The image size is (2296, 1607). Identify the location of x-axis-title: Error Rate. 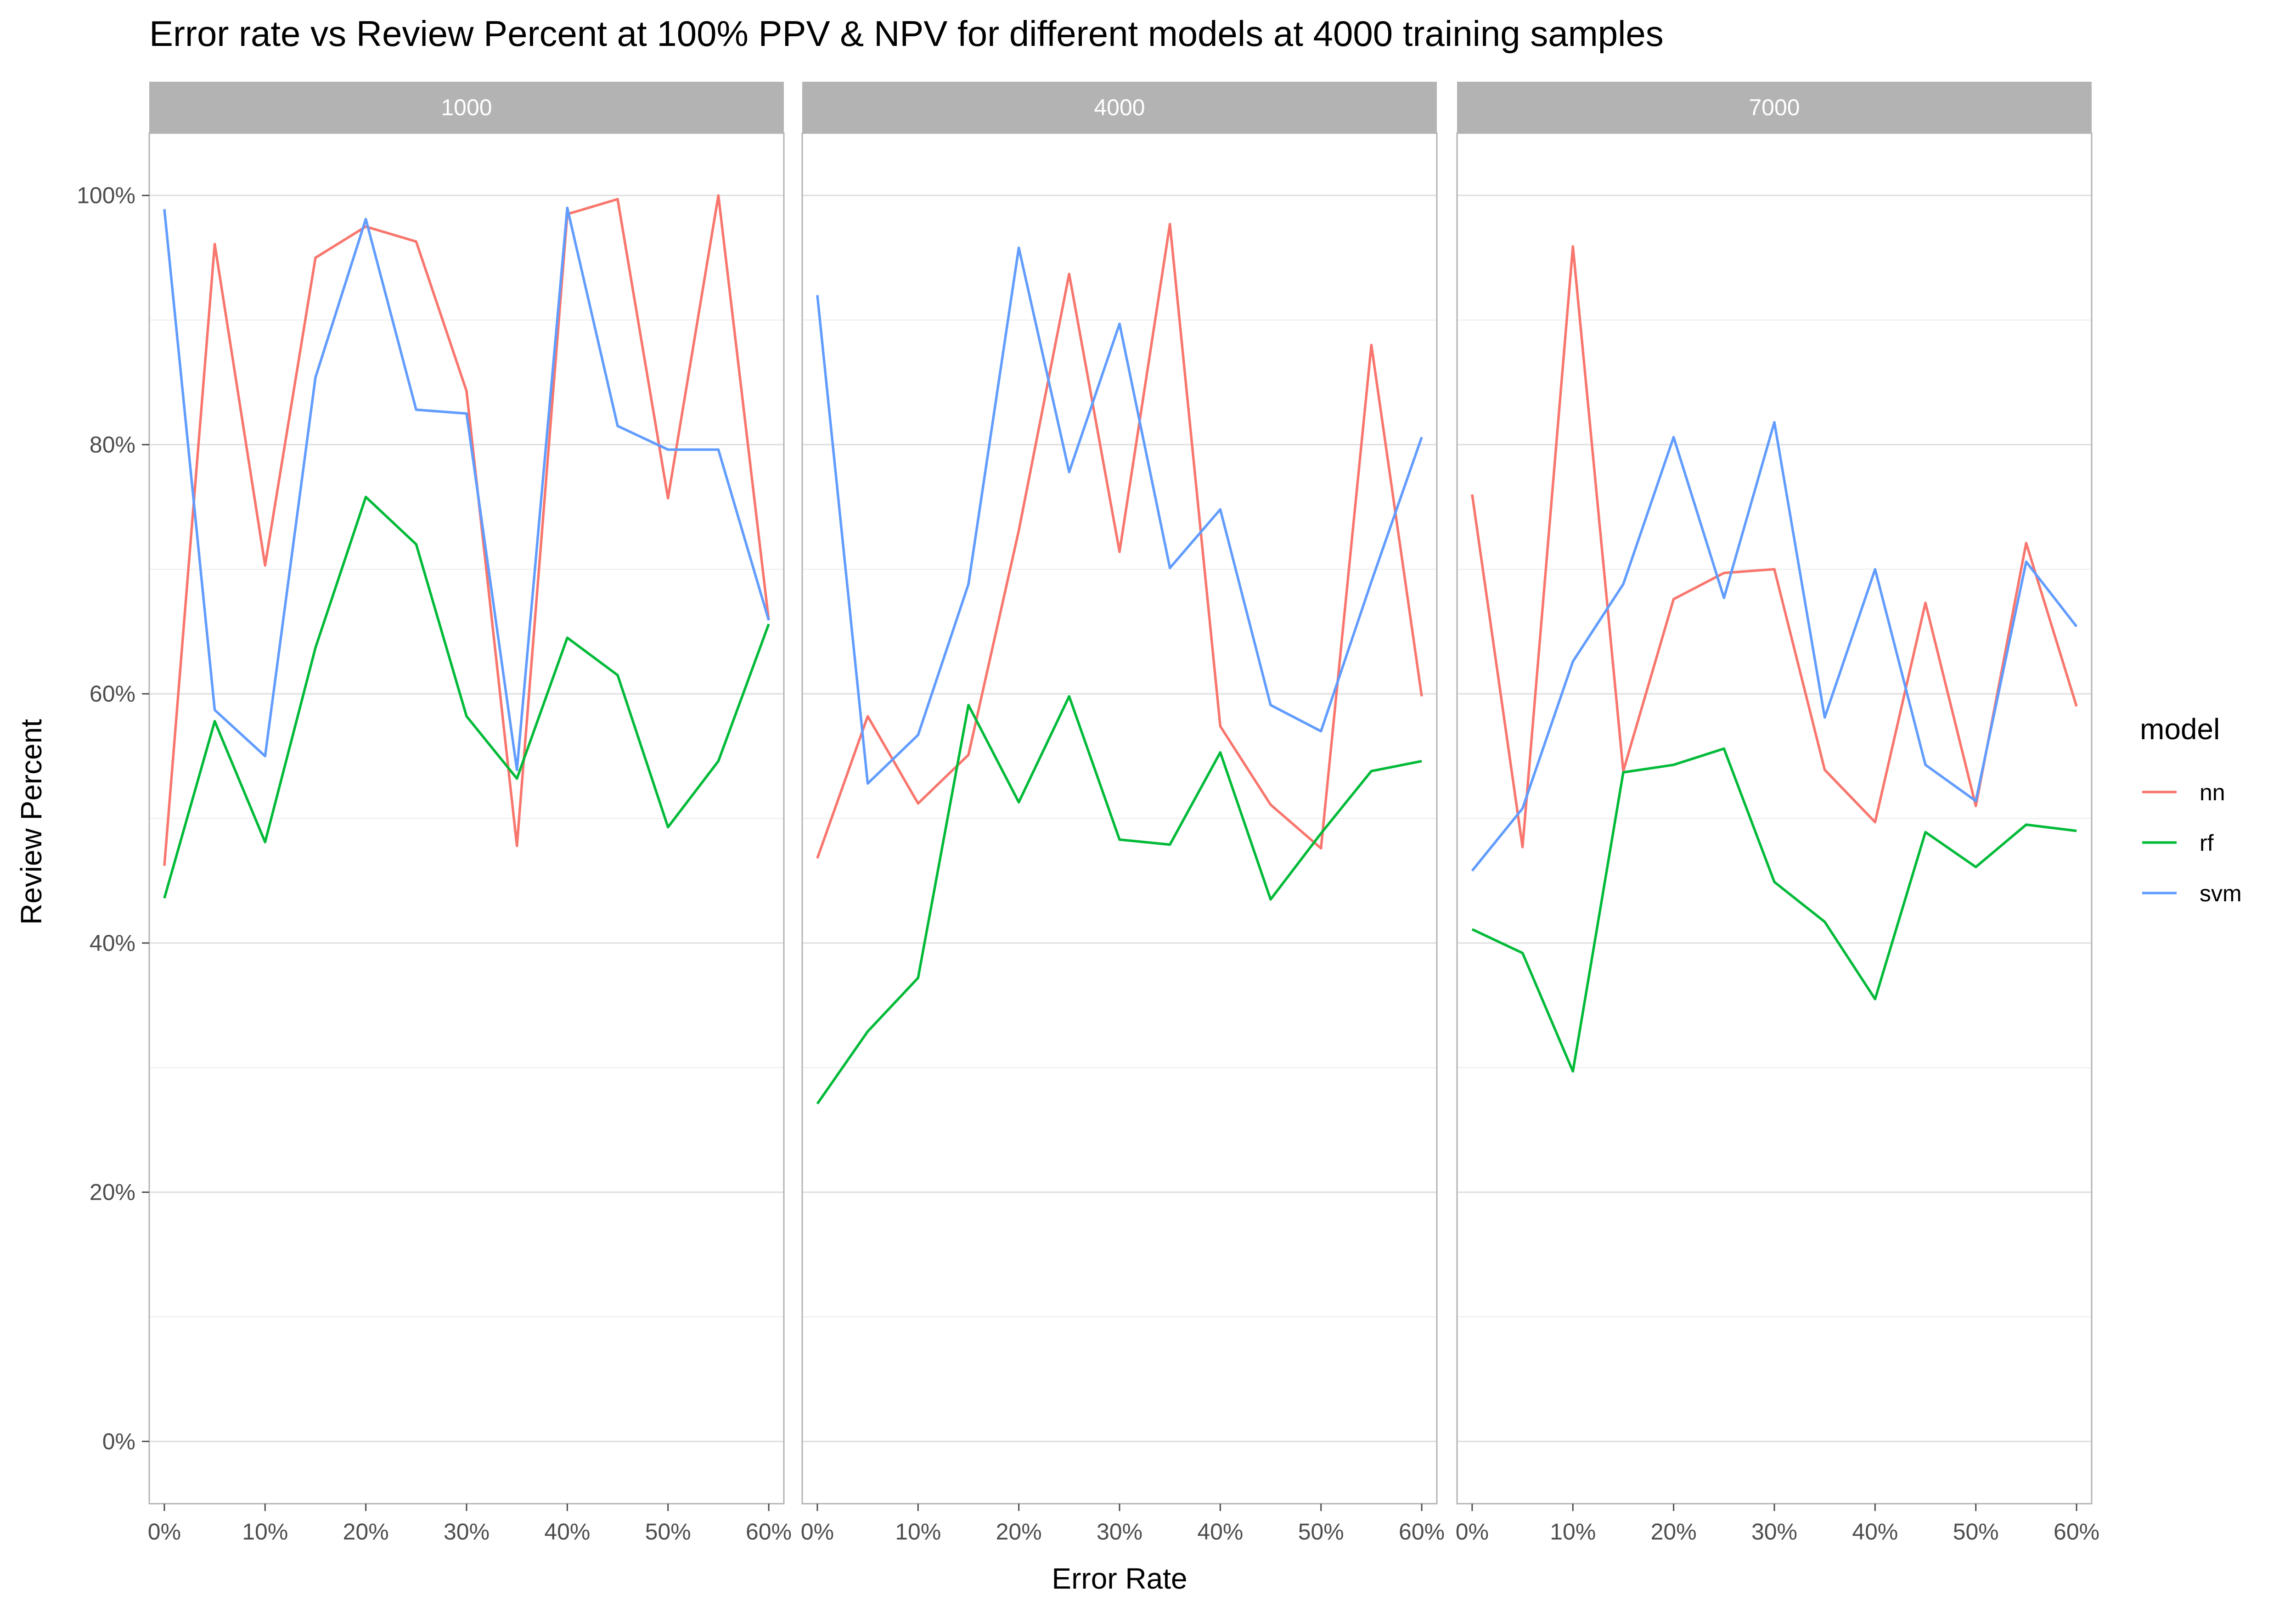
(1119, 1578).